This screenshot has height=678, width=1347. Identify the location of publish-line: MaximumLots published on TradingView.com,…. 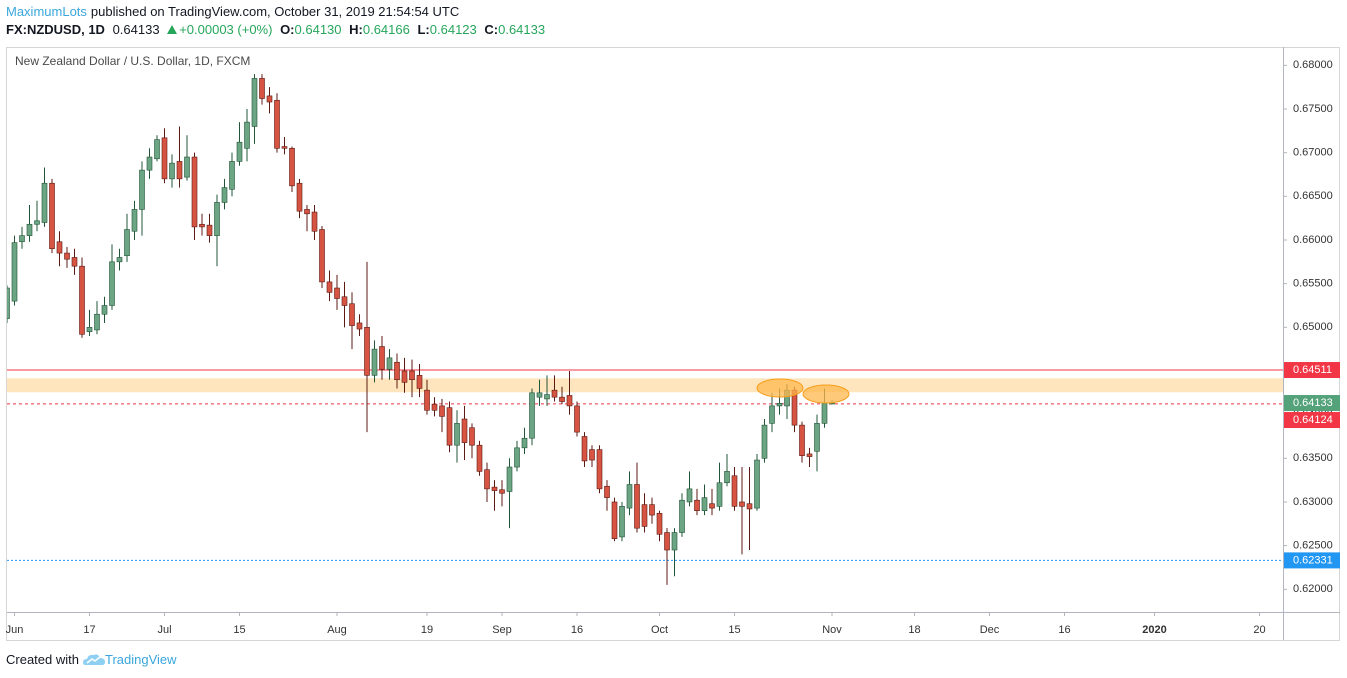
(234, 11).